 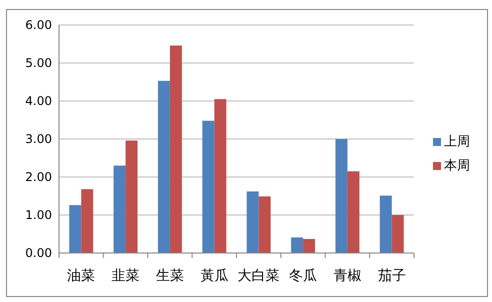 I want to click on x-tick-label: 韭菜, so click(x=126, y=276).